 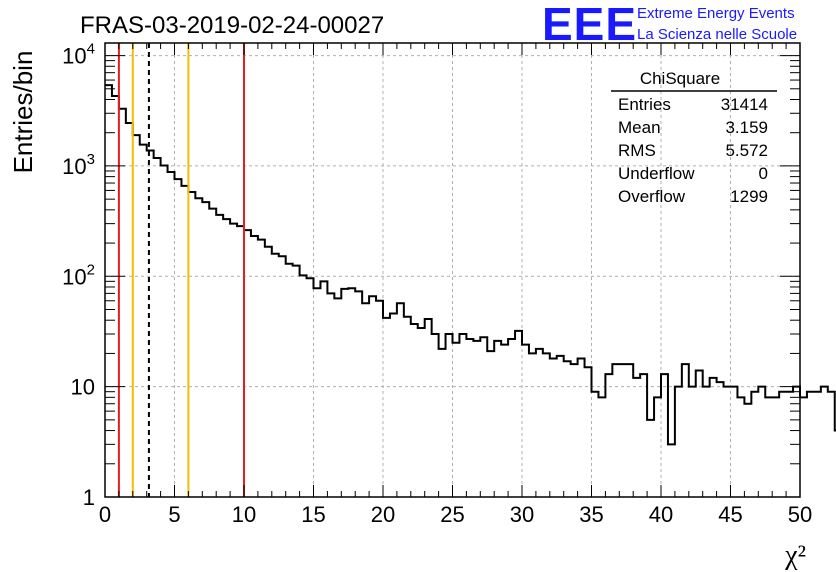 What do you see at coordinates (644, 104) in the screenshot?
I see `stats-label: Entries` at bounding box center [644, 104].